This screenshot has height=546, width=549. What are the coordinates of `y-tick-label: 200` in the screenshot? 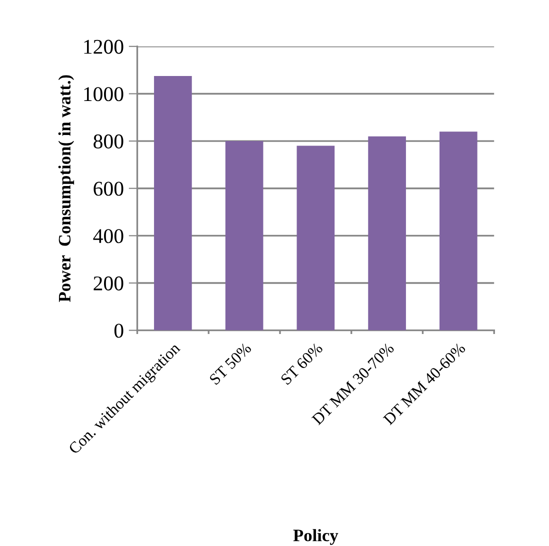 It's located at (109, 283).